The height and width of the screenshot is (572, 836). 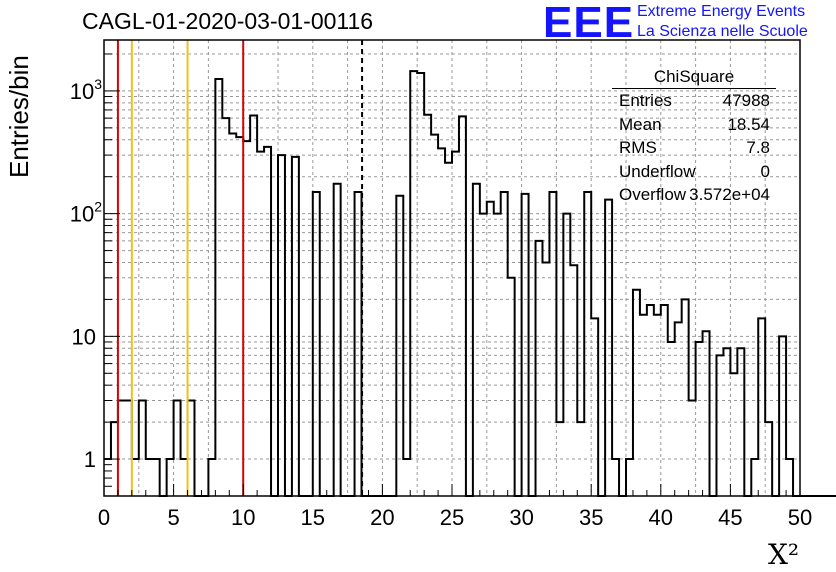 What do you see at coordinates (90, 459) in the screenshot?
I see `y-tick-label: 1` at bounding box center [90, 459].